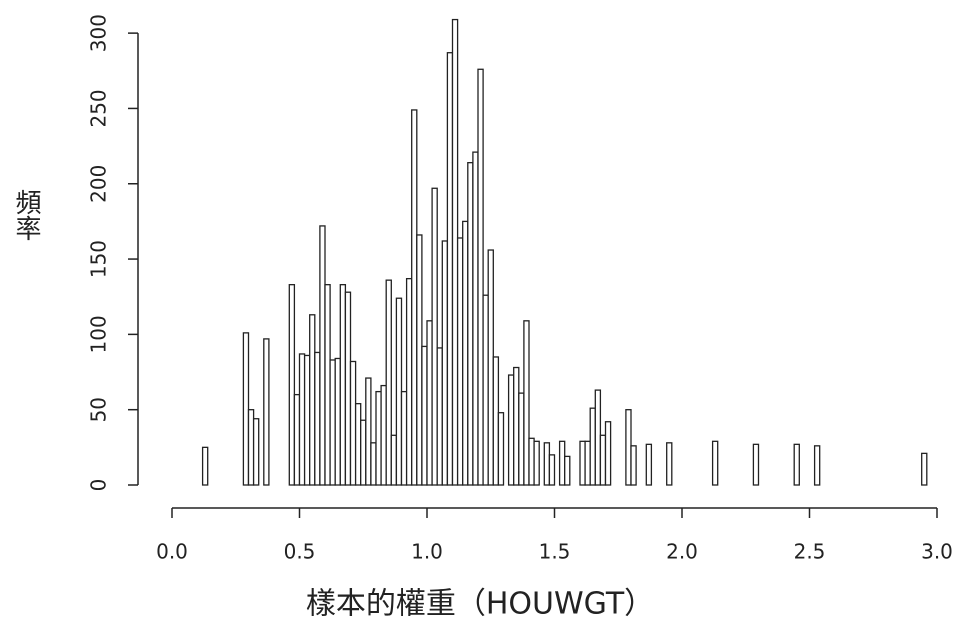  Describe the element at coordinates (555, 552) in the screenshot. I see `x-tick-label: 1.5` at that location.